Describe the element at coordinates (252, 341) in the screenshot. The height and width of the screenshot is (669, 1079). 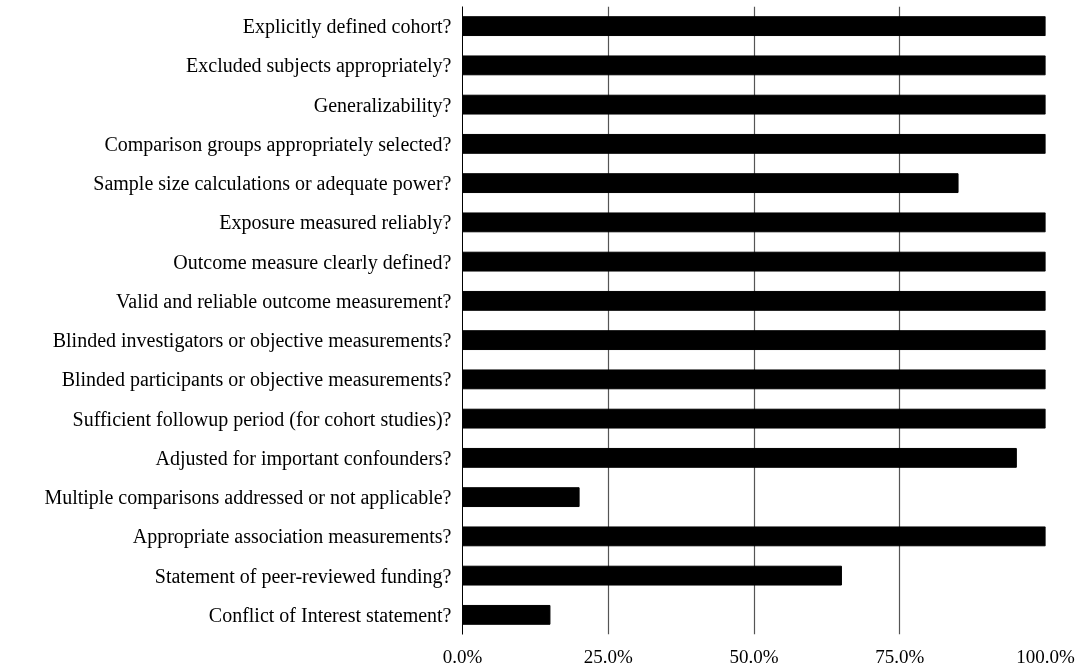
I see `y-tick-label: Blinded investigators or objective measurements?` at that location.